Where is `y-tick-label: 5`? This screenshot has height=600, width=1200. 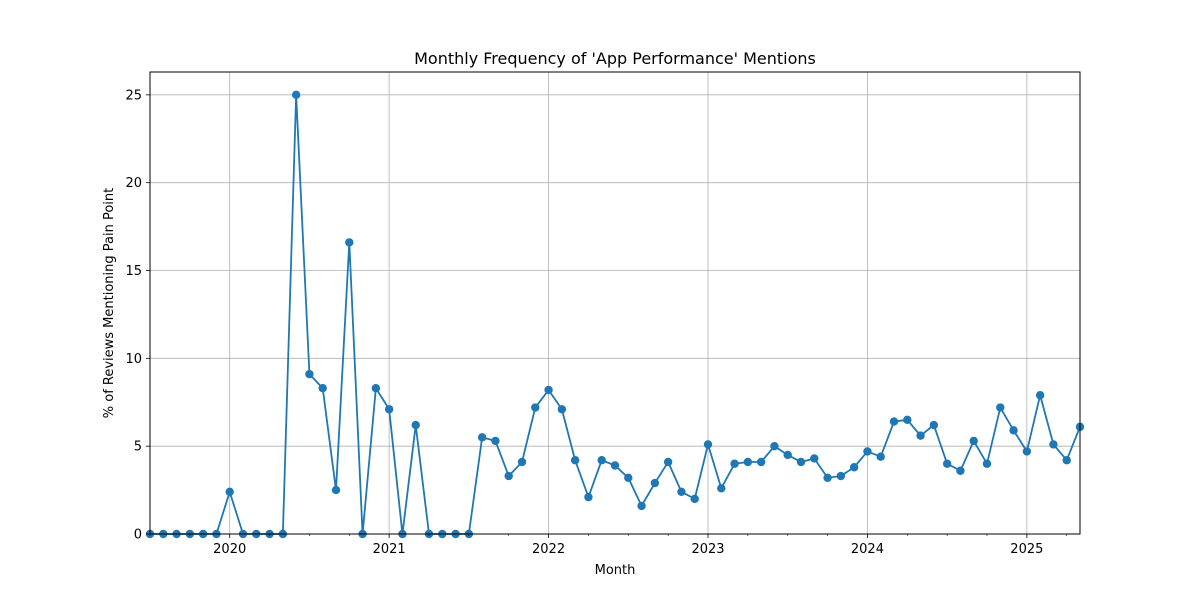
y-tick-label: 5 is located at coordinates (138, 447).